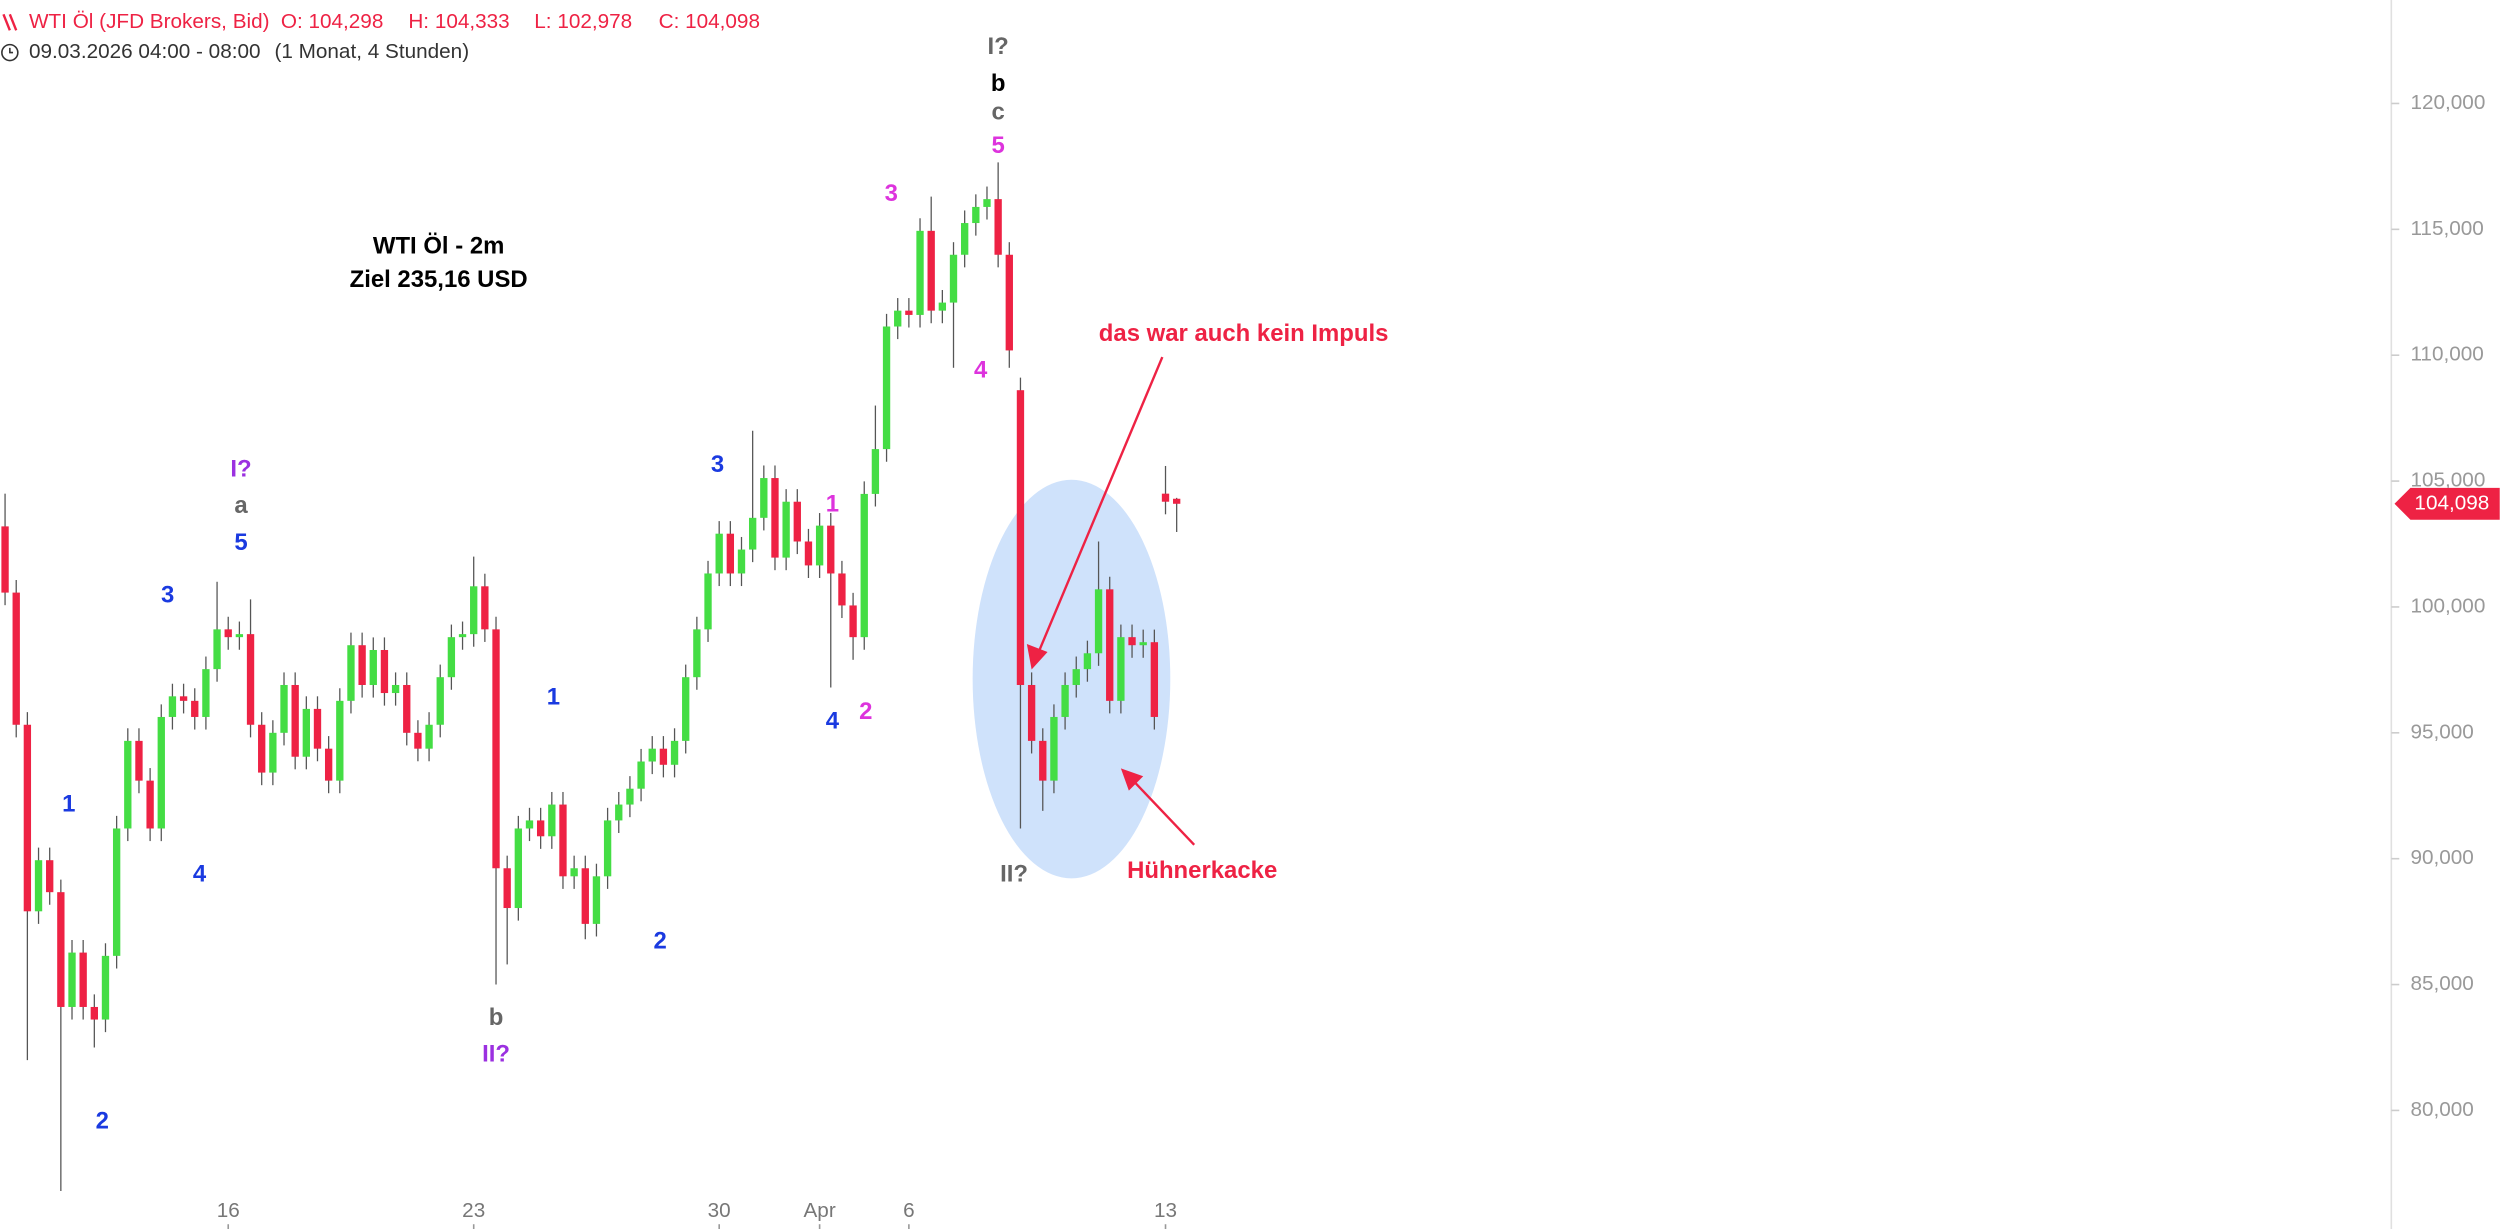  I want to click on y-tick-label: 100,000, so click(2447, 605).